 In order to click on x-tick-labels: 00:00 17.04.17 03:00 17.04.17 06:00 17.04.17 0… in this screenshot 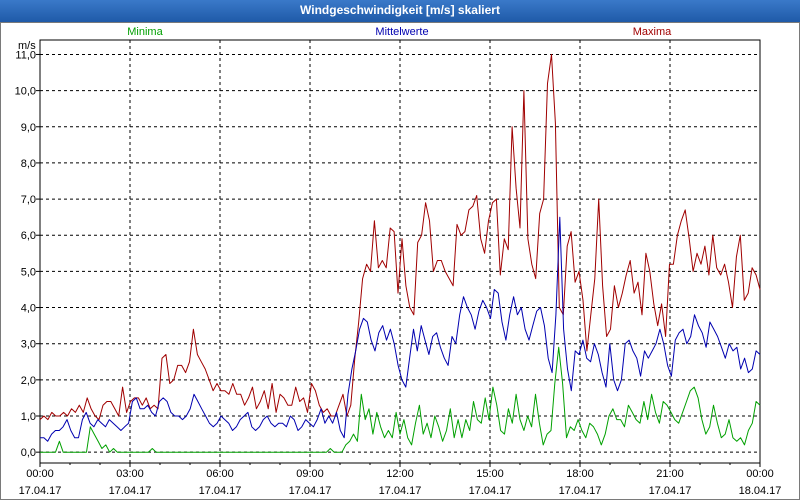, I will do `click(400, 482)`.